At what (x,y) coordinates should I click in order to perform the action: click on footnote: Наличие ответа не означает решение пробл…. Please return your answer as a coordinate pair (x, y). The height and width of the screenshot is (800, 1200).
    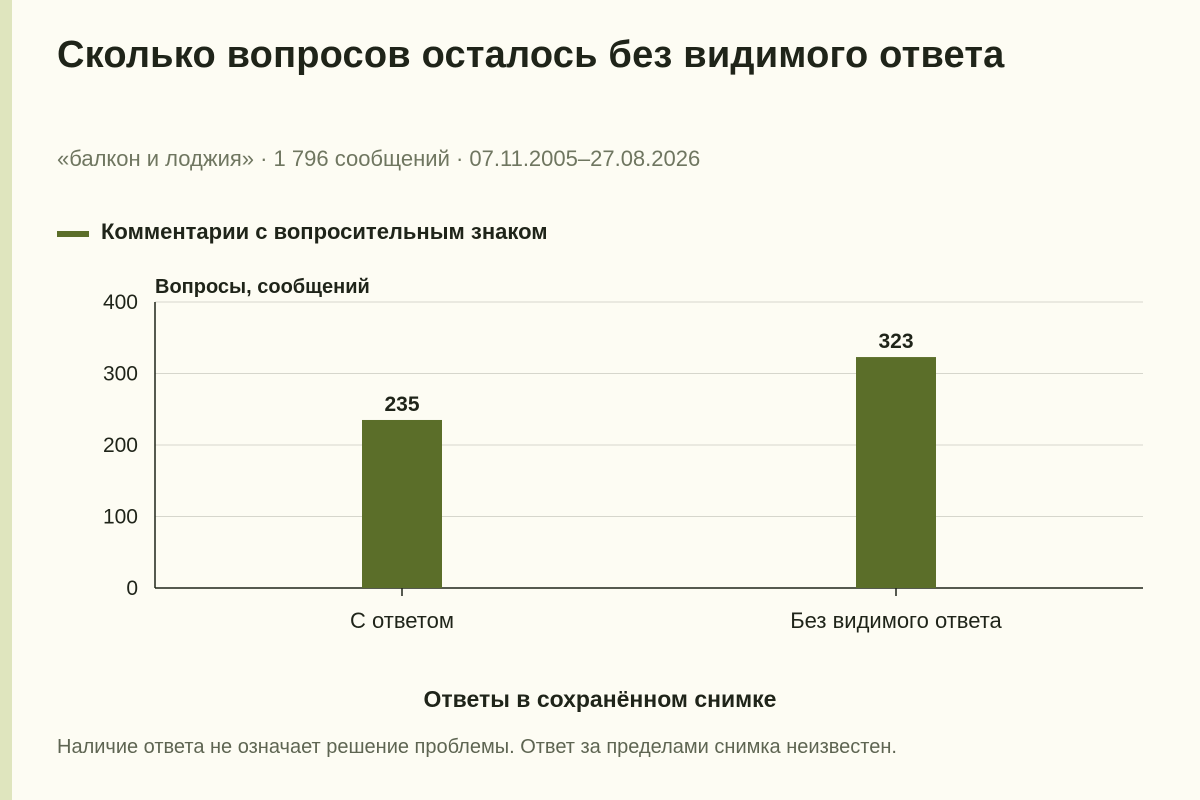
    Looking at the image, I should click on (477, 747).